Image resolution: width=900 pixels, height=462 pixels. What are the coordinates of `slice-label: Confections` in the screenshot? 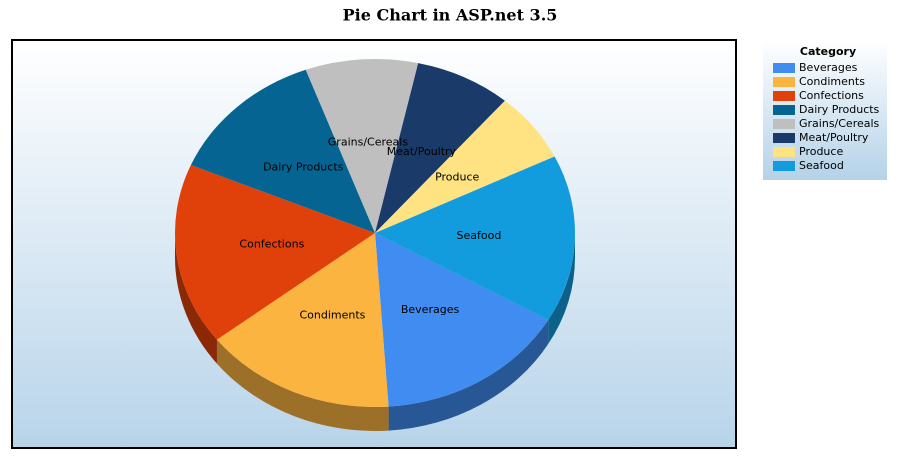 It's located at (271, 244).